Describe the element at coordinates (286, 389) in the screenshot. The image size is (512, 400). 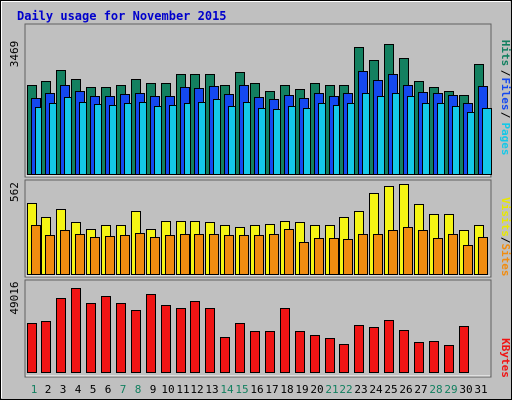
I see `day-label-18: 18` at that location.